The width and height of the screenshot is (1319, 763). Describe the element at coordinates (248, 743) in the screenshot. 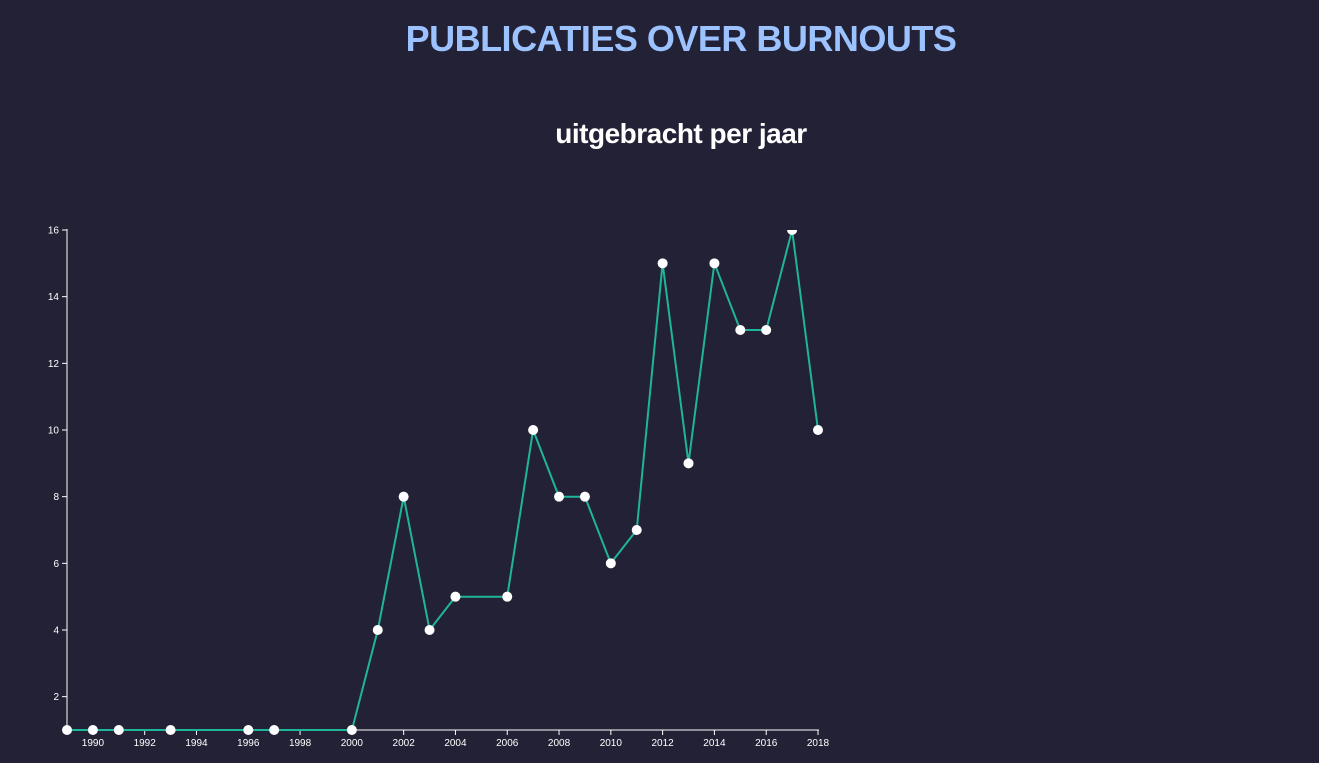

I see `x-tick-label: 1996` at that location.